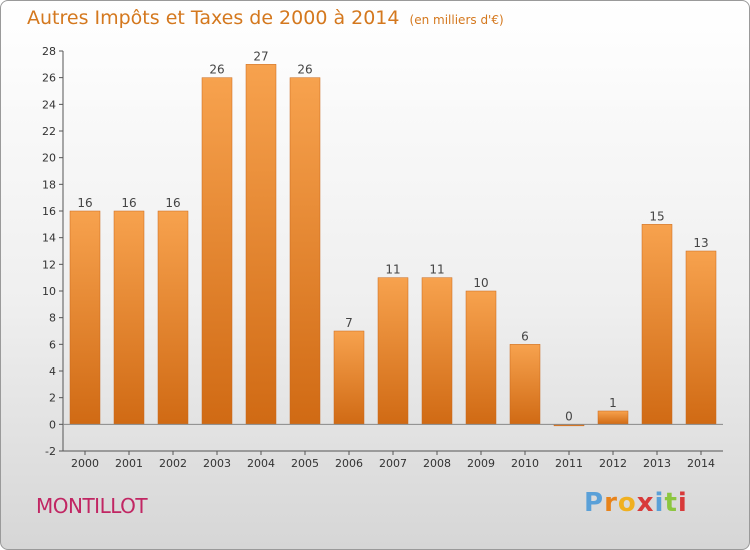 The image size is (750, 550). I want to click on x-tick-label: 2010, so click(525, 463).